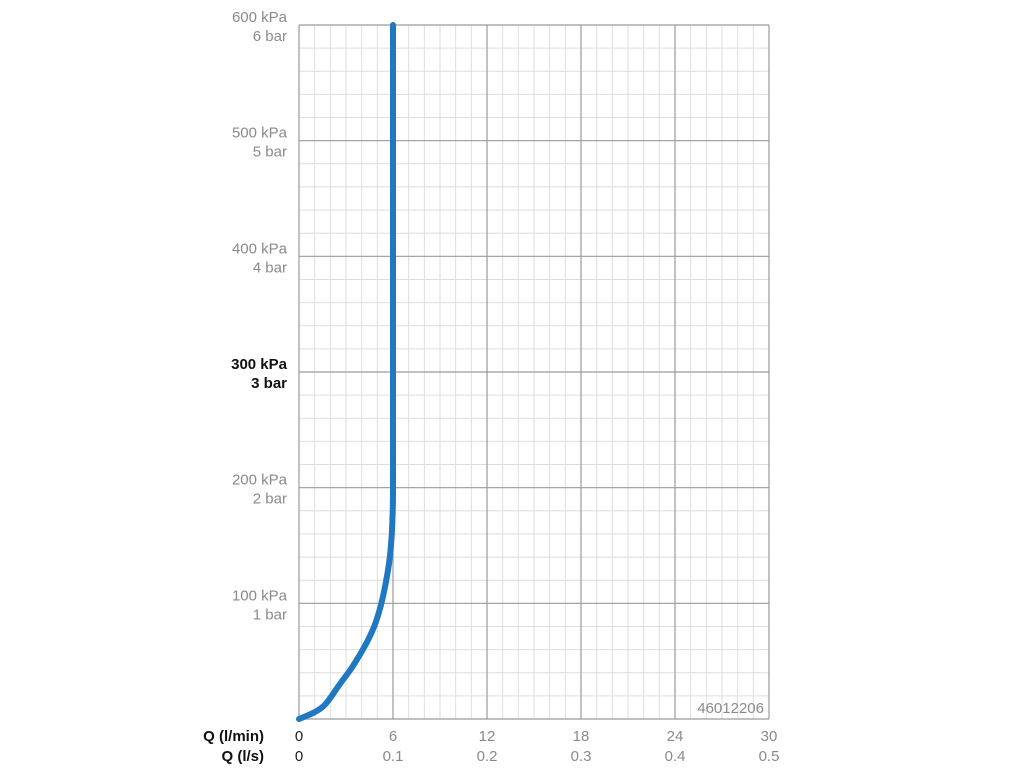  What do you see at coordinates (299, 756) in the screenshot?
I see `x-tick-label-ls: 0` at bounding box center [299, 756].